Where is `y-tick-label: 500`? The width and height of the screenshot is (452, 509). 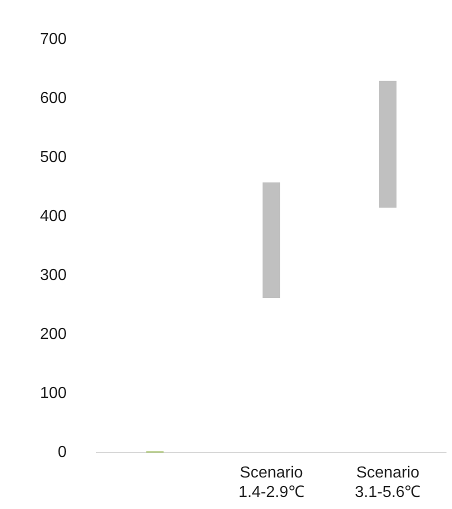
y-tick-label: 500 is located at coordinates (53, 157).